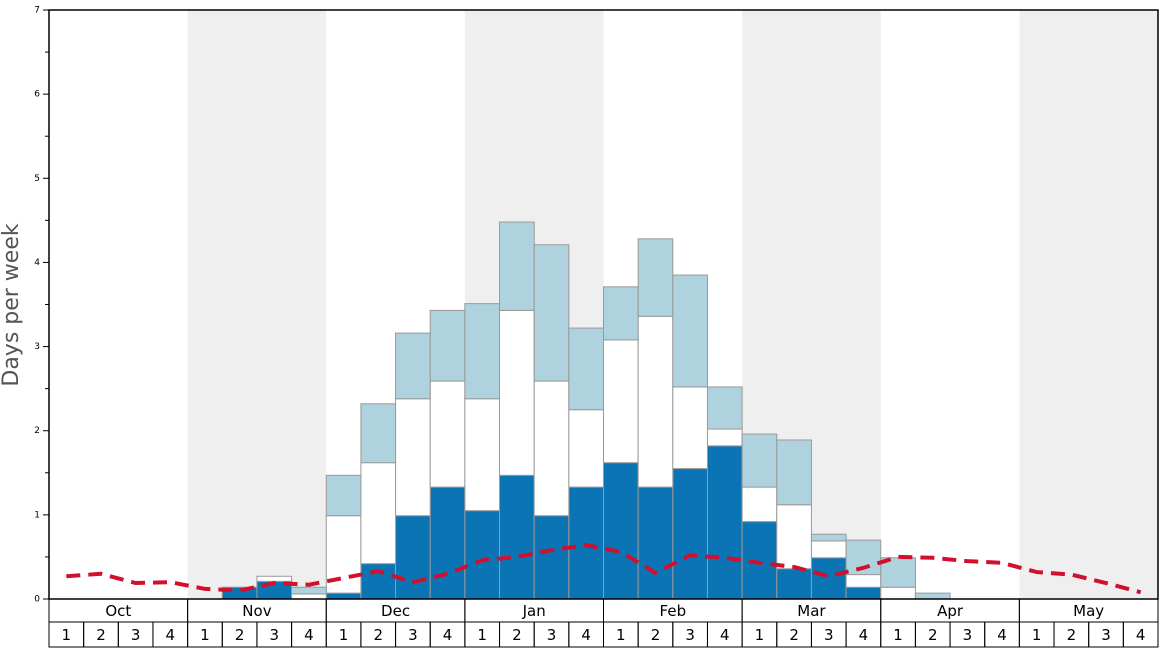 The width and height of the screenshot is (1168, 652). Describe the element at coordinates (37, 263) in the screenshot. I see `y-tick-label: 4` at that location.